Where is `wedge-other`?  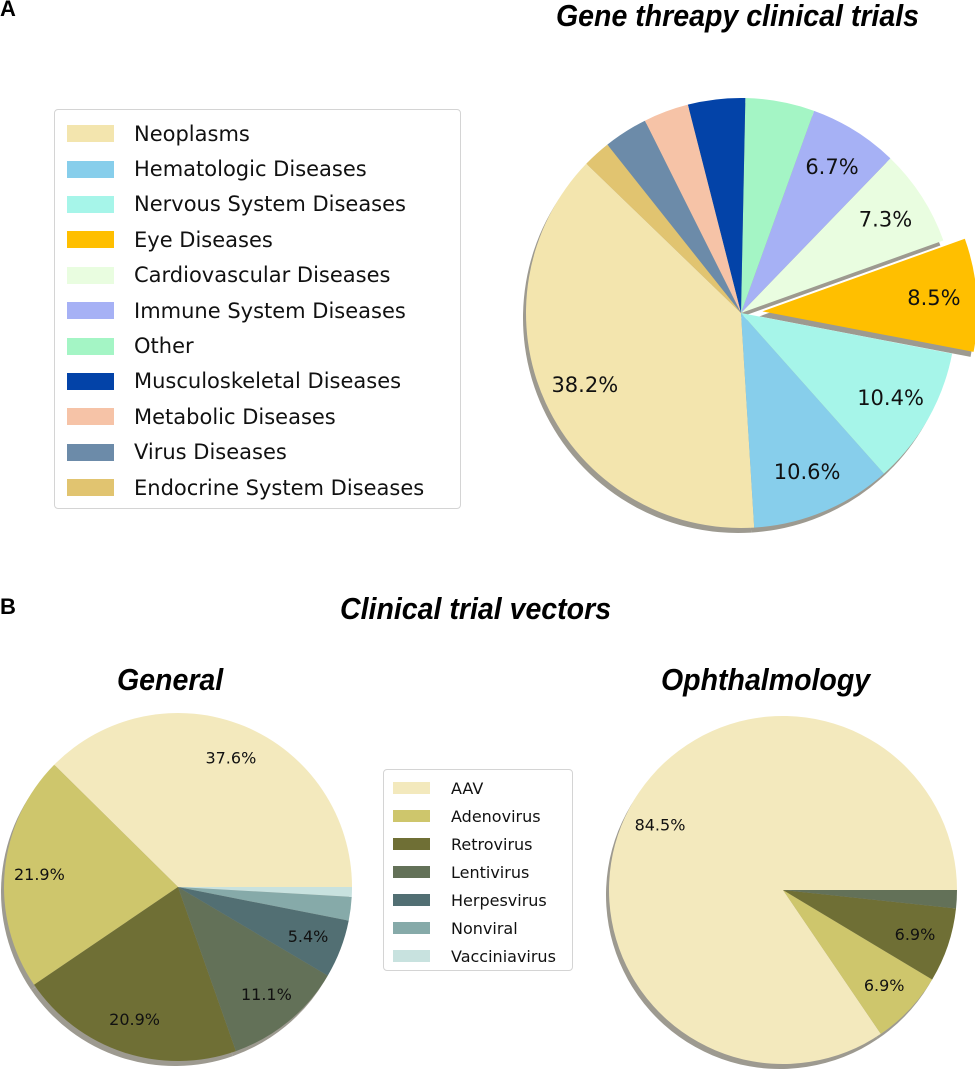
wedge-other is located at coordinates (778, 205).